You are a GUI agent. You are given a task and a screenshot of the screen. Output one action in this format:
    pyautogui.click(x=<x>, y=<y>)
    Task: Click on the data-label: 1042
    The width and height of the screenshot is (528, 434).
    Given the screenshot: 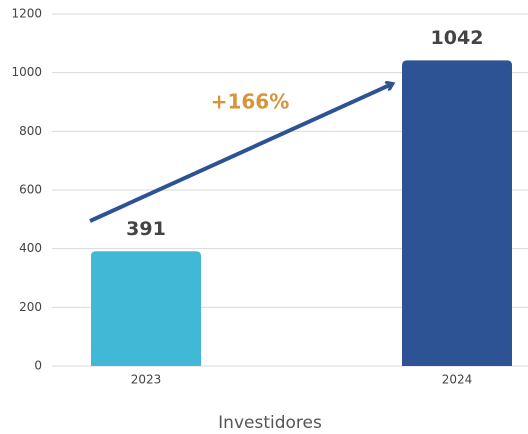 What is the action you would take?
    pyautogui.click(x=457, y=38)
    